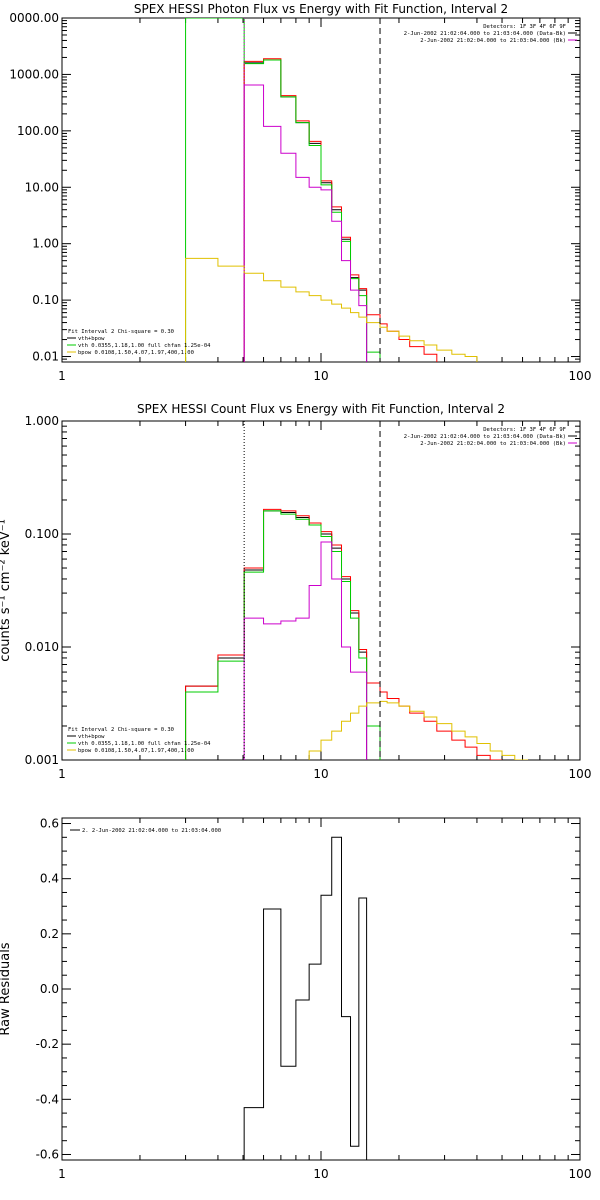  I want to click on y-tick-label: 100.00, so click(38, 131).